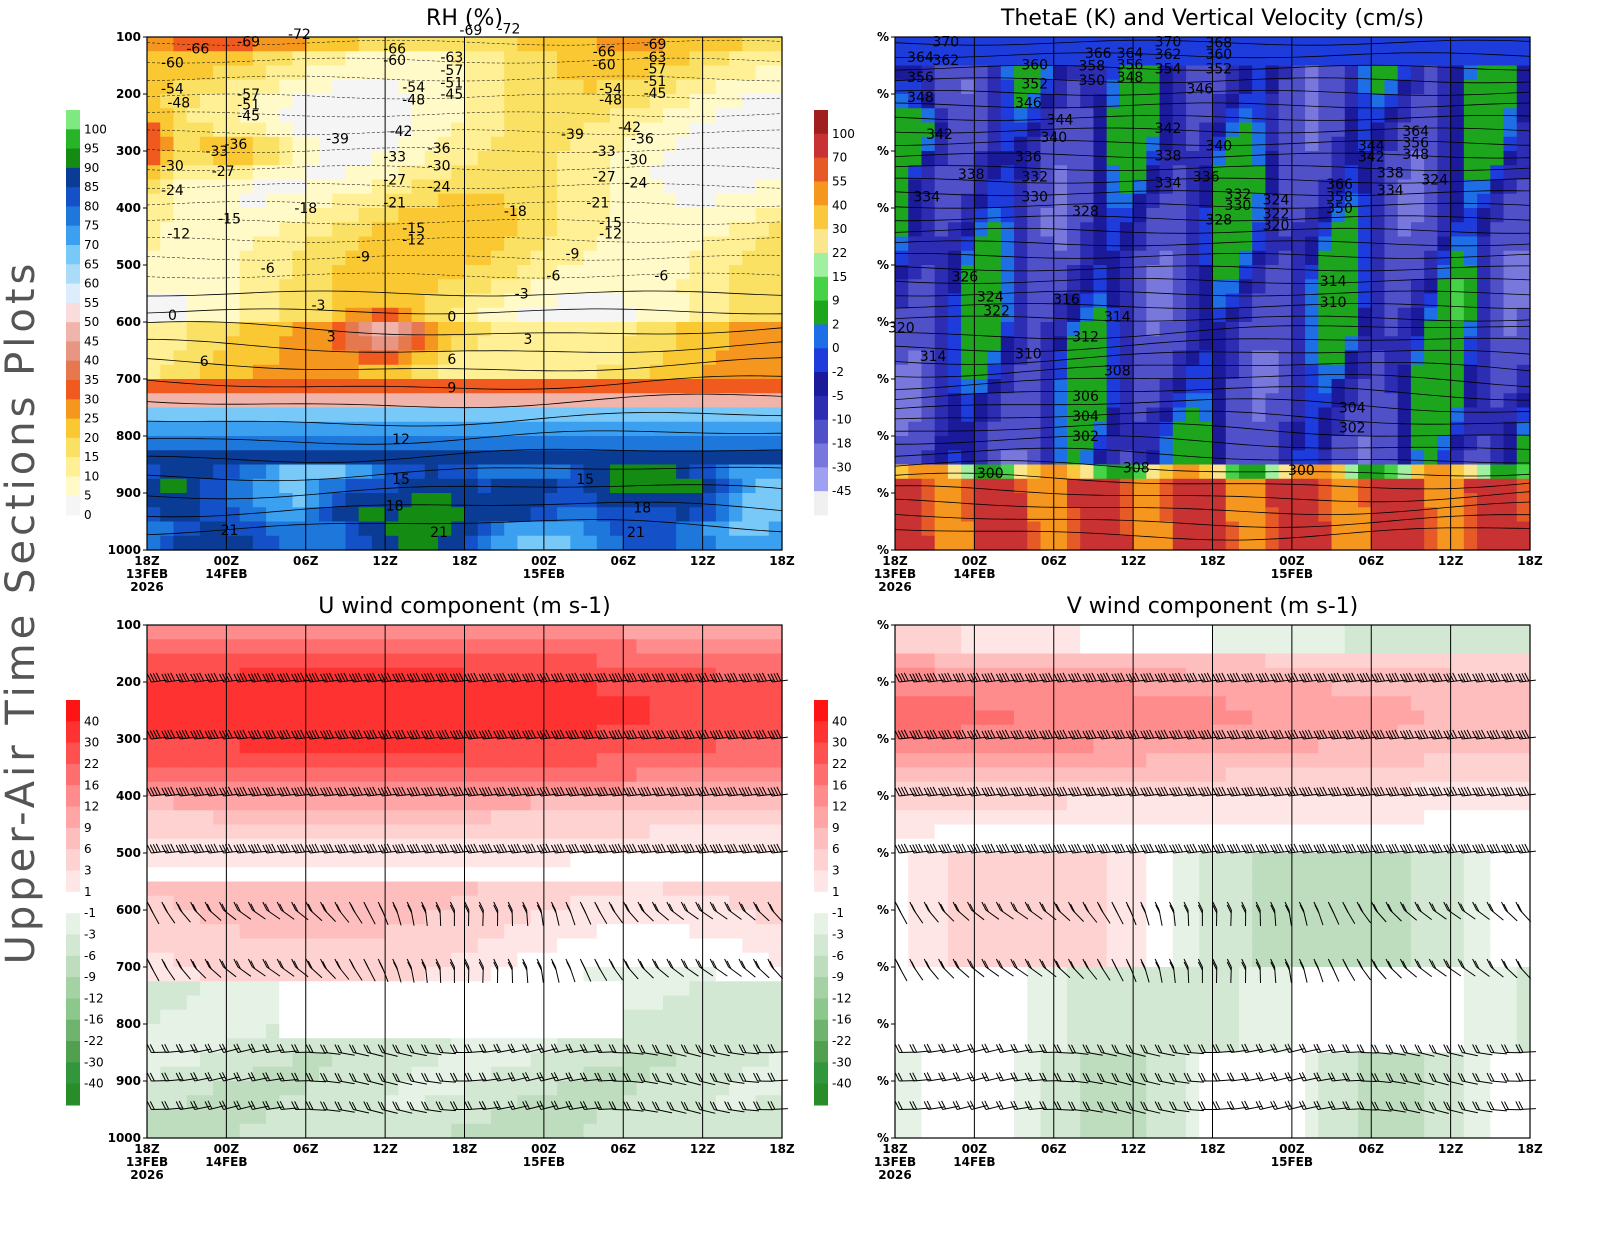 The width and height of the screenshot is (1600, 1236). I want to click on colorbar-swatch, so click(73, 177).